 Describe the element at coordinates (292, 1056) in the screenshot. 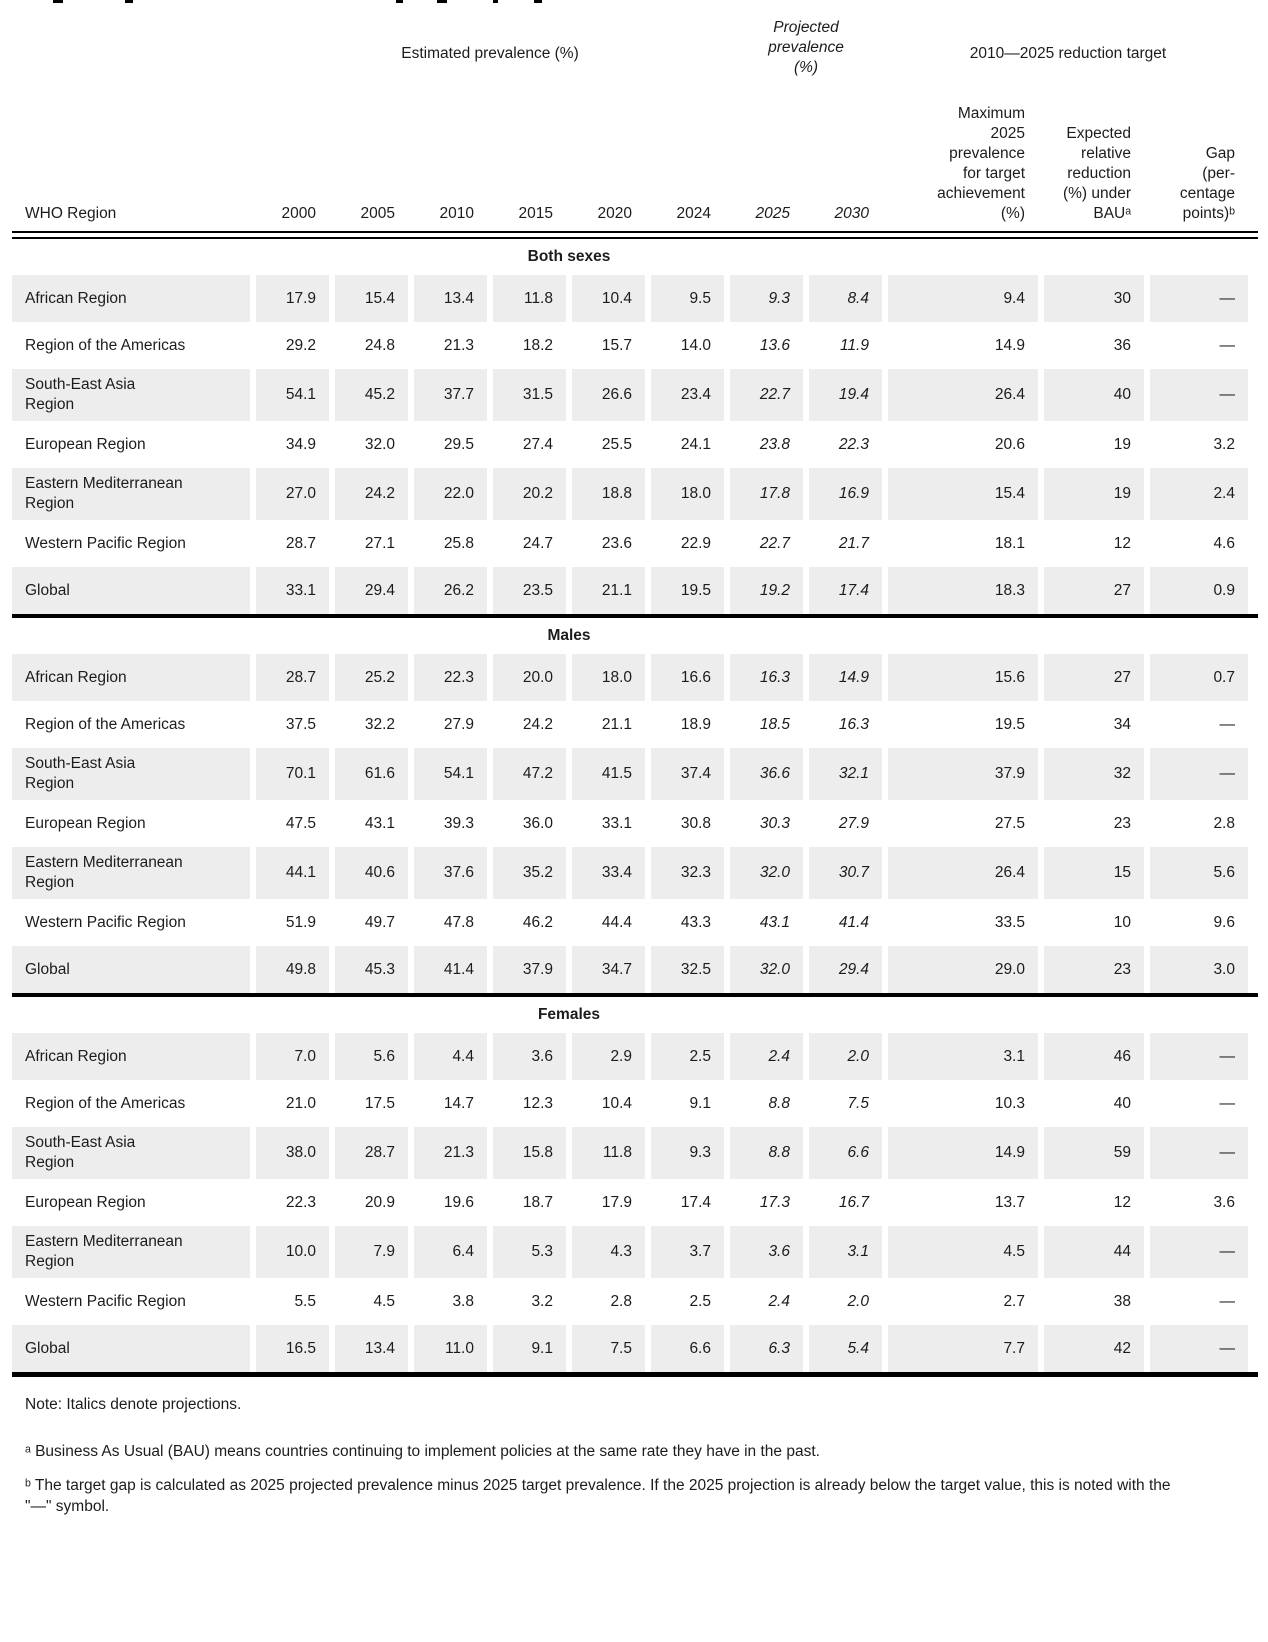

I see `value-cell: 7.0` at that location.